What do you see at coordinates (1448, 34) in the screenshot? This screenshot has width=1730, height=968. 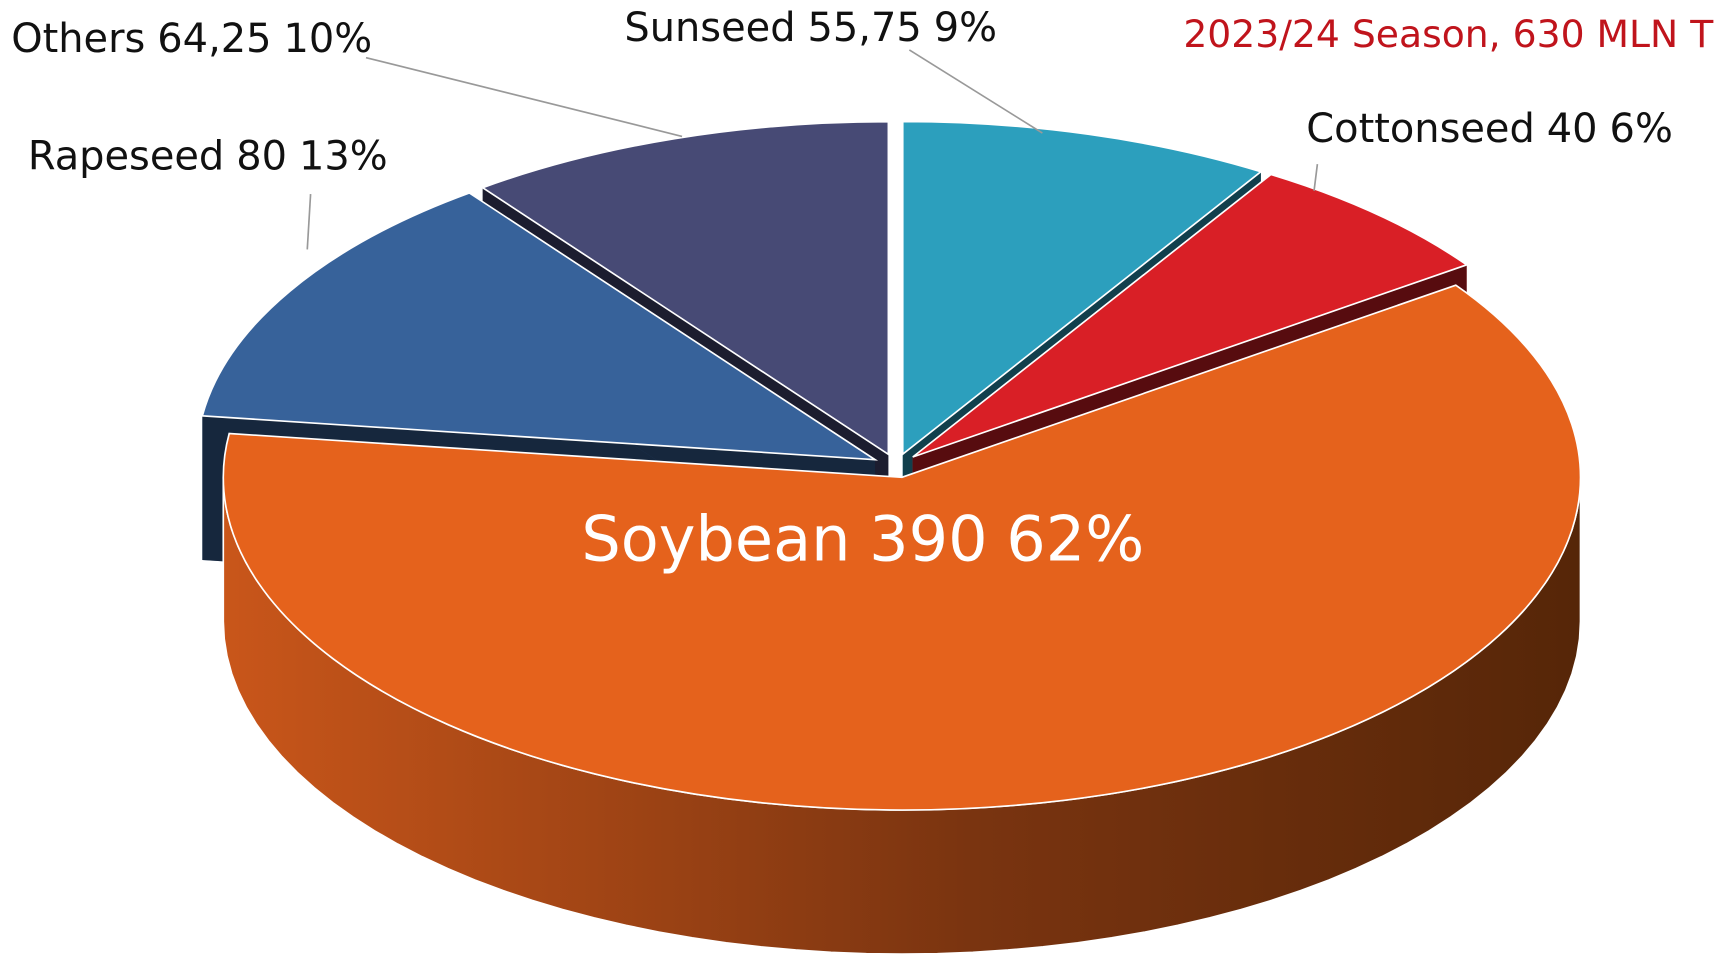 I see `chart-title: 2023/24 Season, 630 MLN T` at bounding box center [1448, 34].